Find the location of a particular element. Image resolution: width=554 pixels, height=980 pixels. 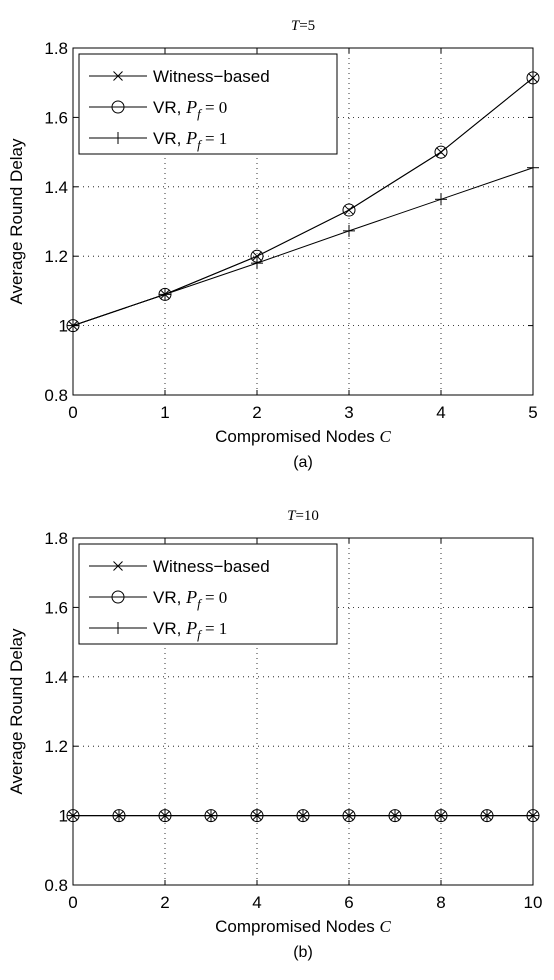

x-axis-label-var: C is located at coordinates (386, 436).